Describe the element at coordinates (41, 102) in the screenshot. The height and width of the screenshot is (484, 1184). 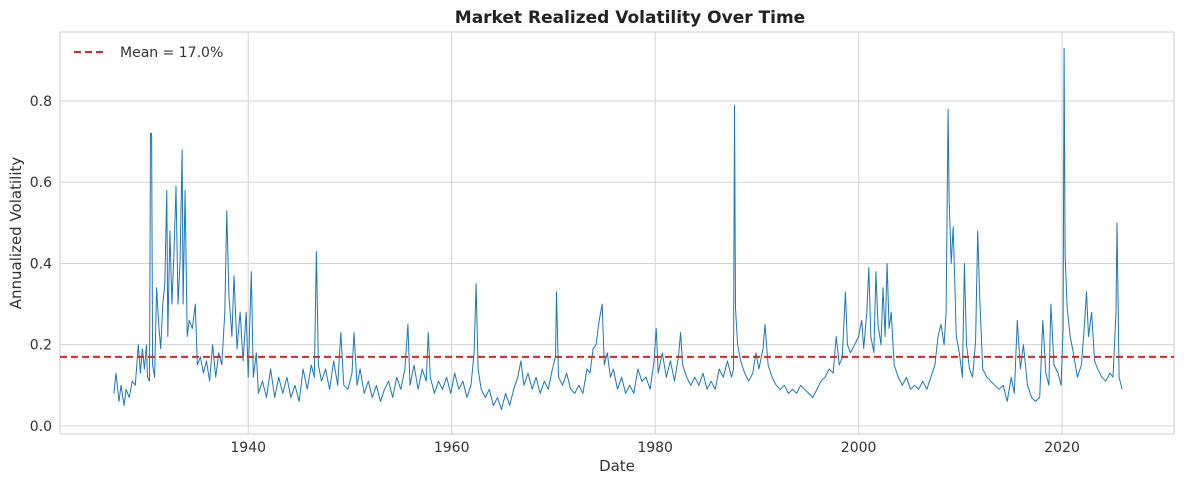
I see `y-tick-label: 0.8` at that location.